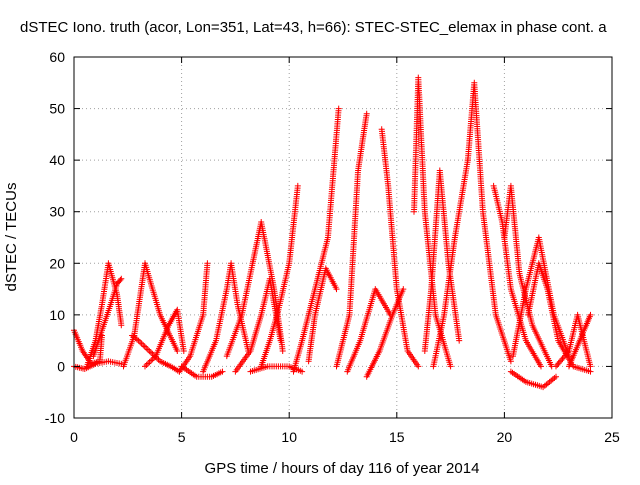 This screenshot has width=640, height=485. I want to click on y-tick-label: 60, so click(57, 57).